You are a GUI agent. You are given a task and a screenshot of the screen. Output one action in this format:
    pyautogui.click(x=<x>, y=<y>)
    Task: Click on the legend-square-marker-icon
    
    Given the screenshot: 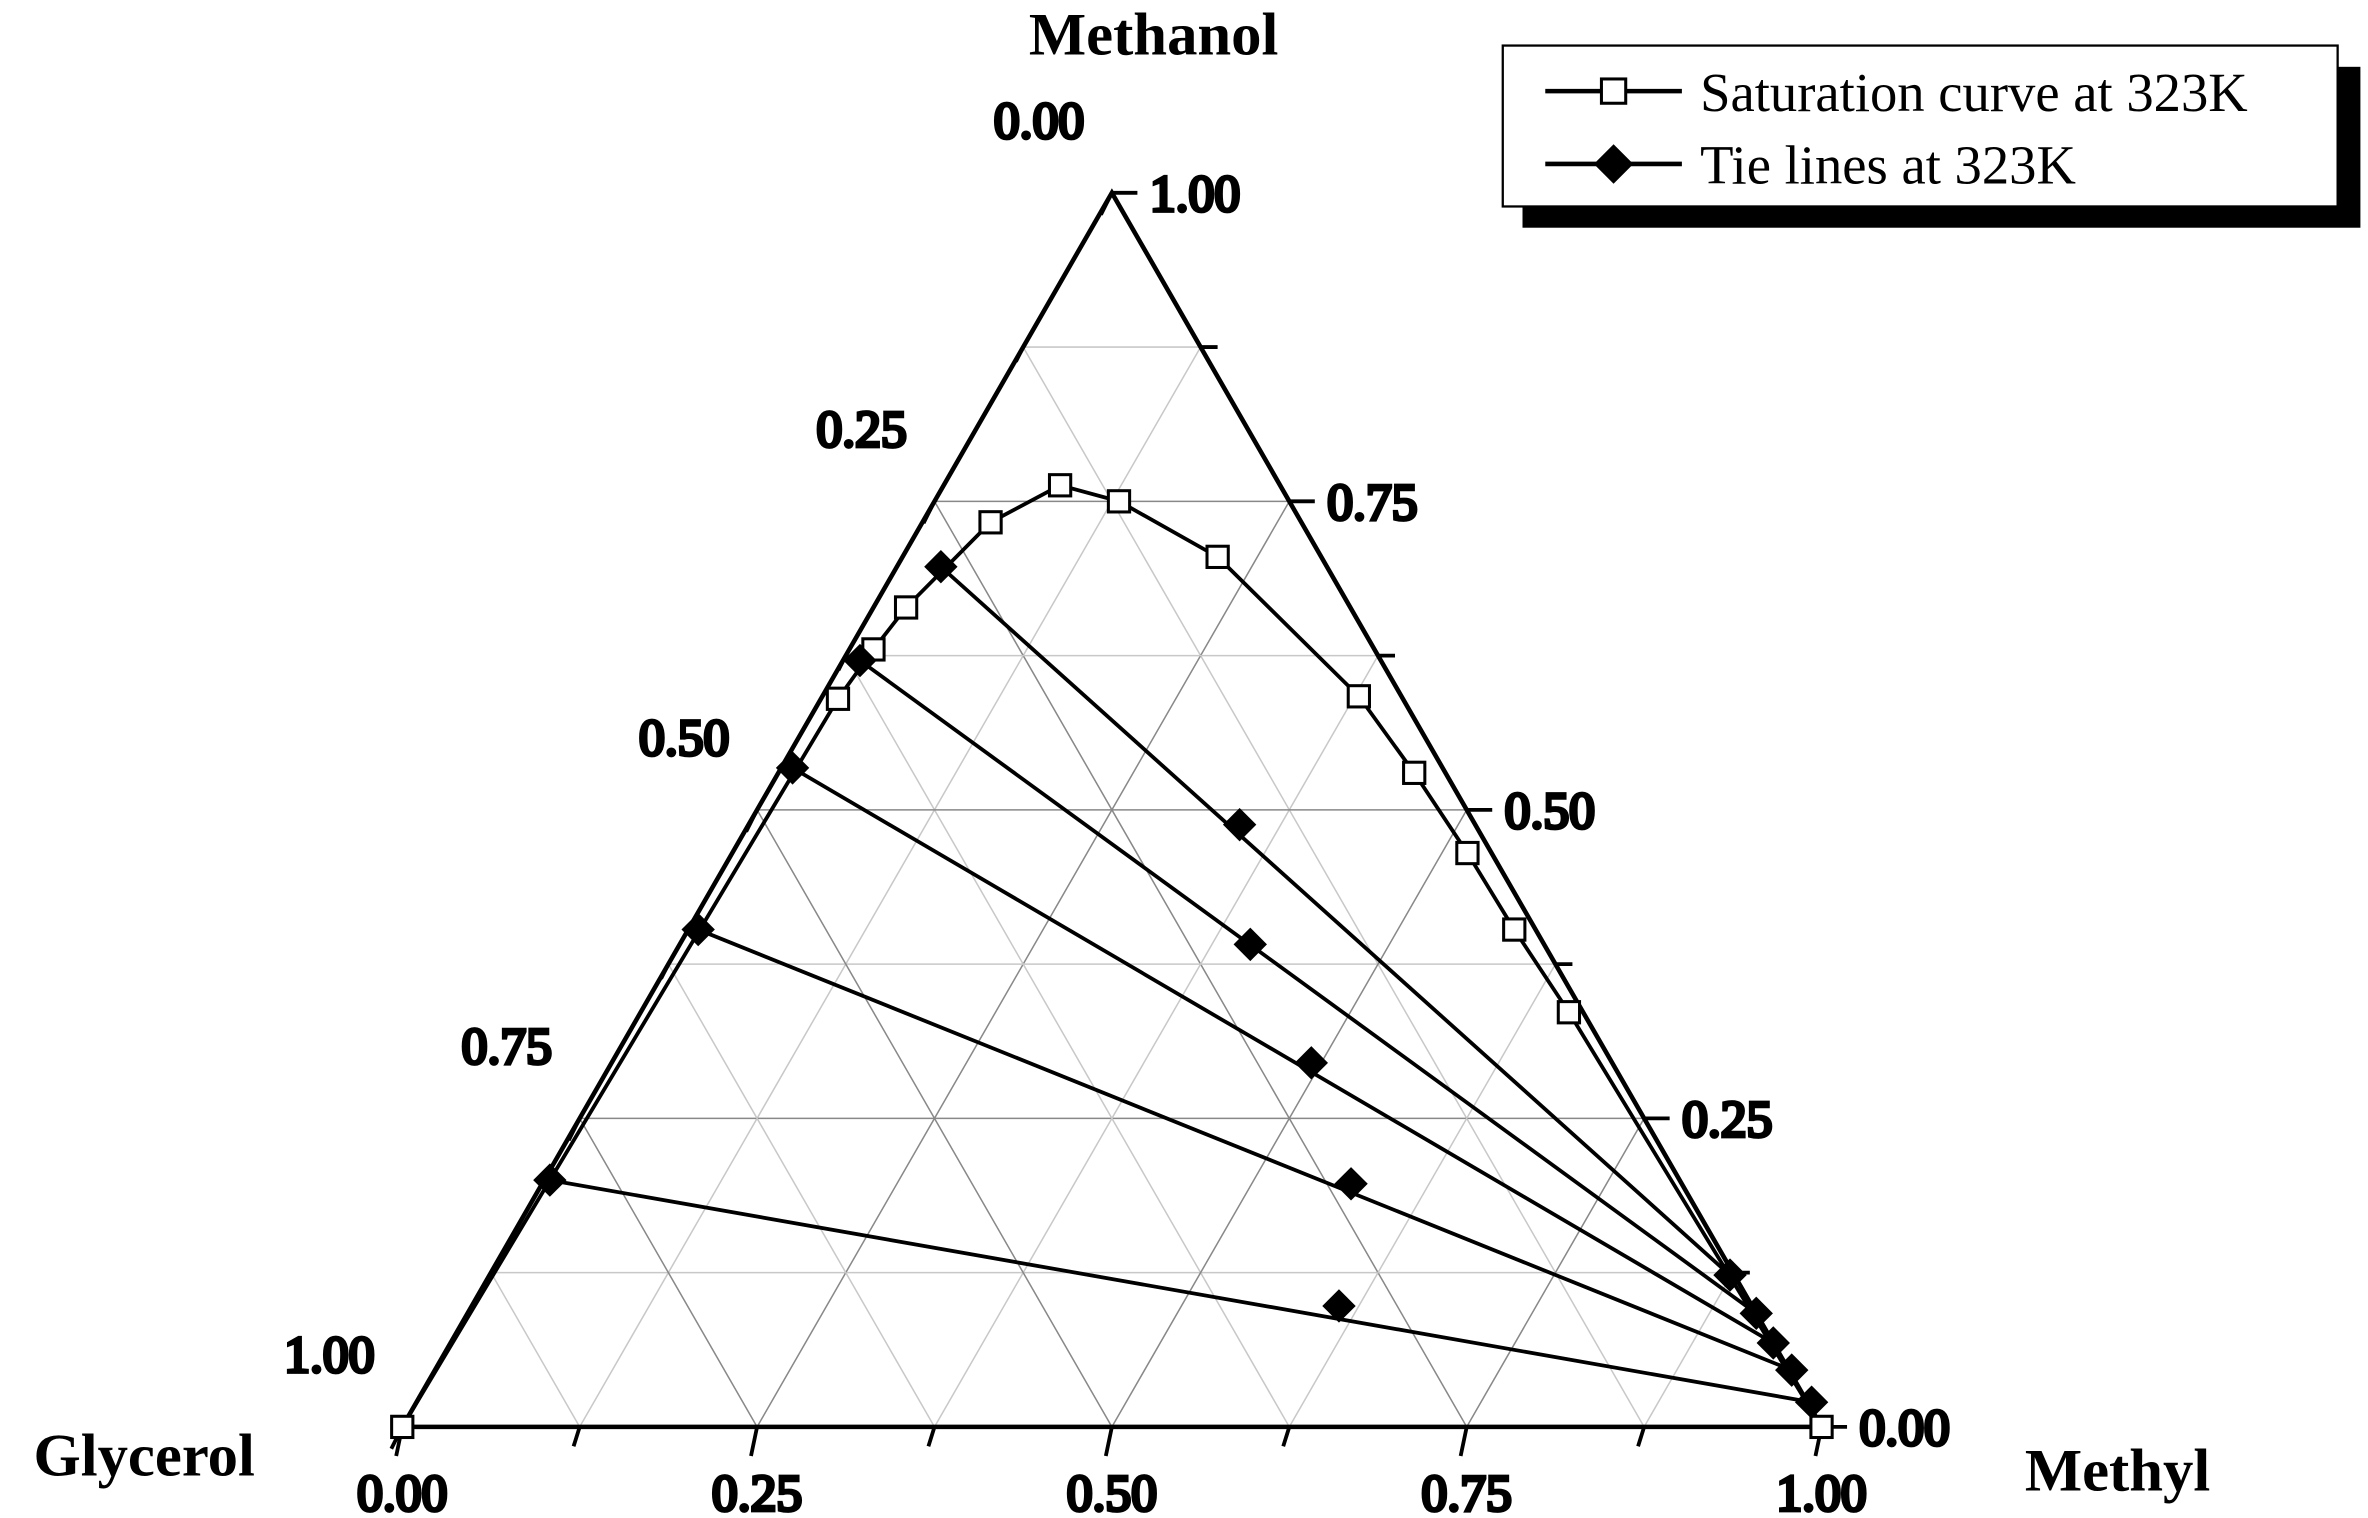 What is the action you would take?
    pyautogui.click(x=1613, y=91)
    